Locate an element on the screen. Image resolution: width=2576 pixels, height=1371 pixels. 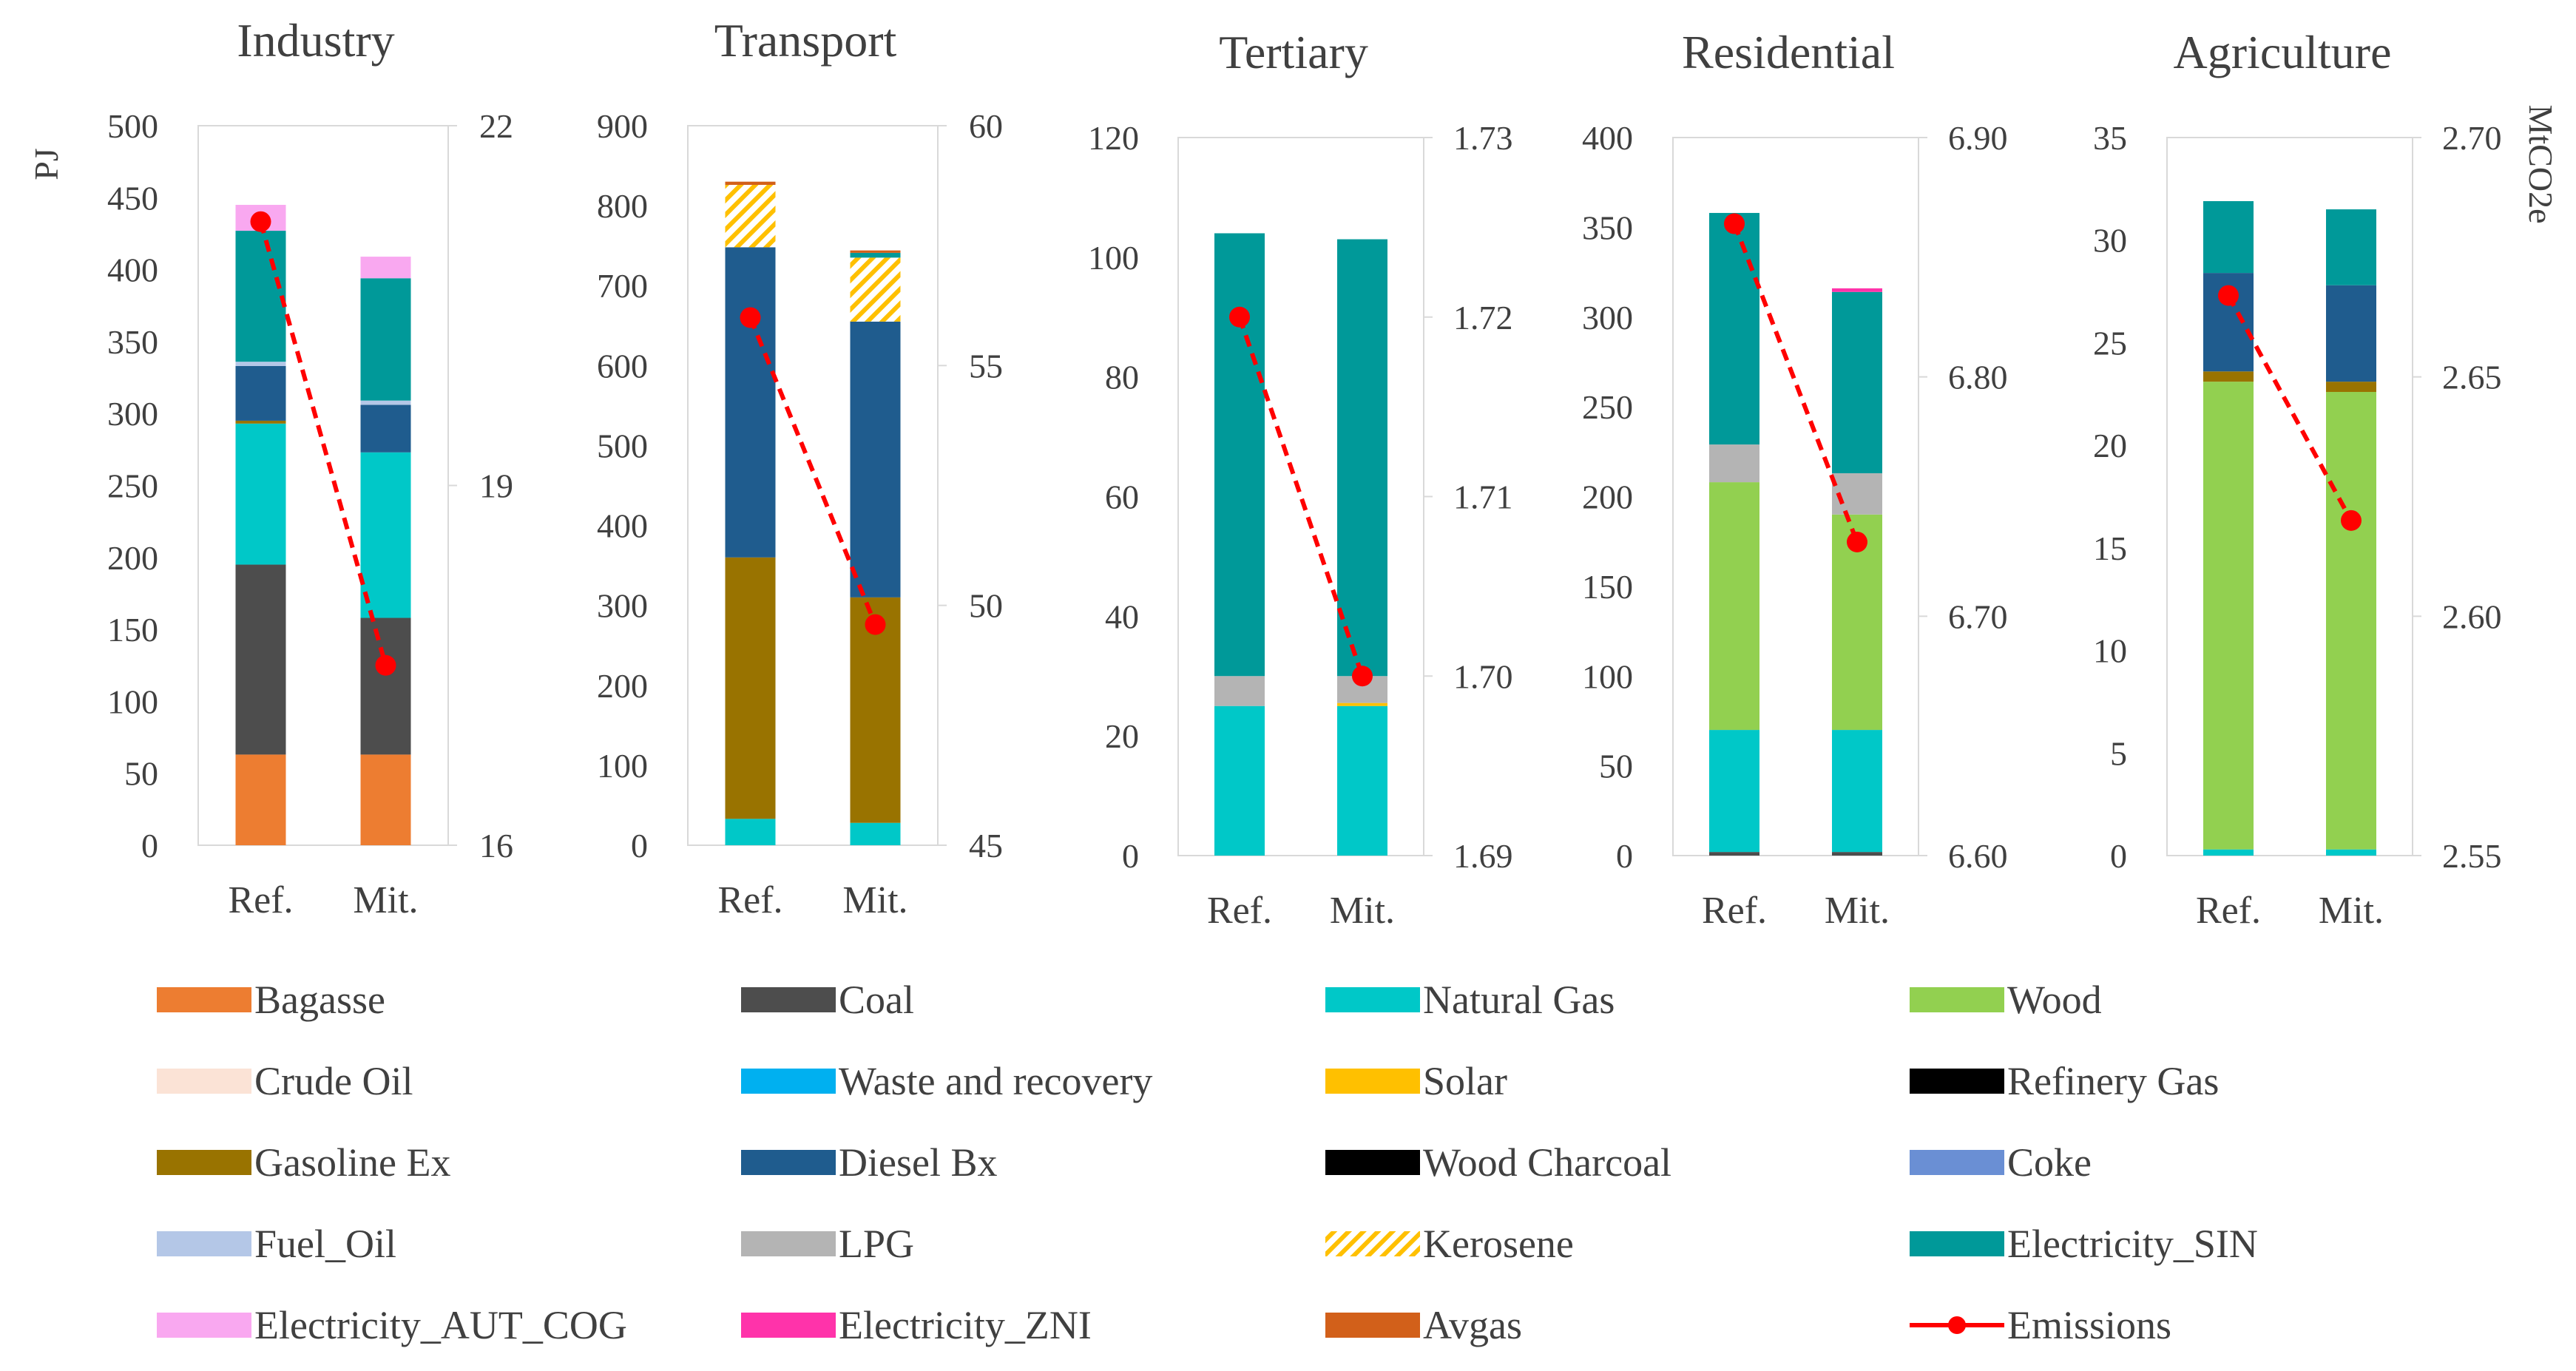
legend-item-coal: Coal is located at coordinates (827, 1000).